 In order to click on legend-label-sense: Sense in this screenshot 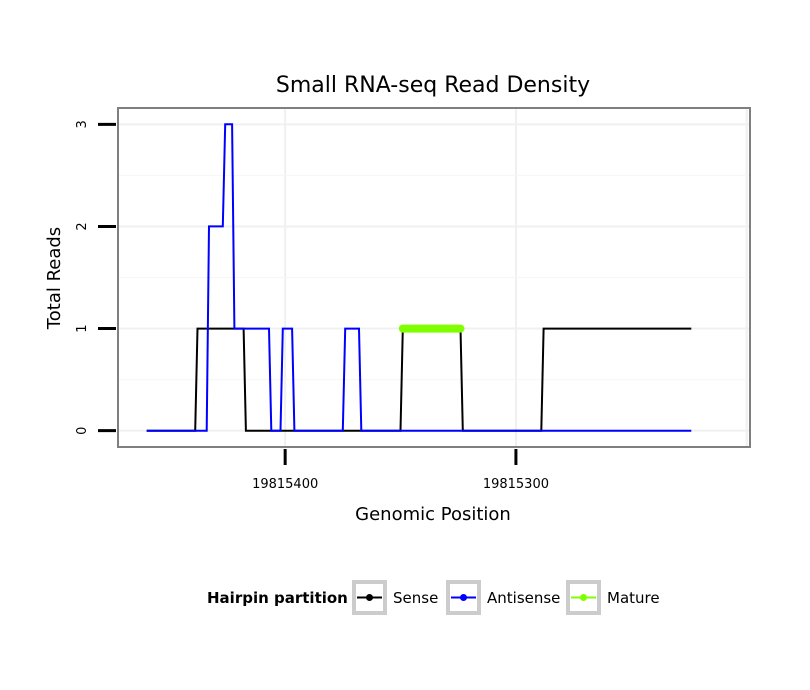, I will do `click(415, 598)`.